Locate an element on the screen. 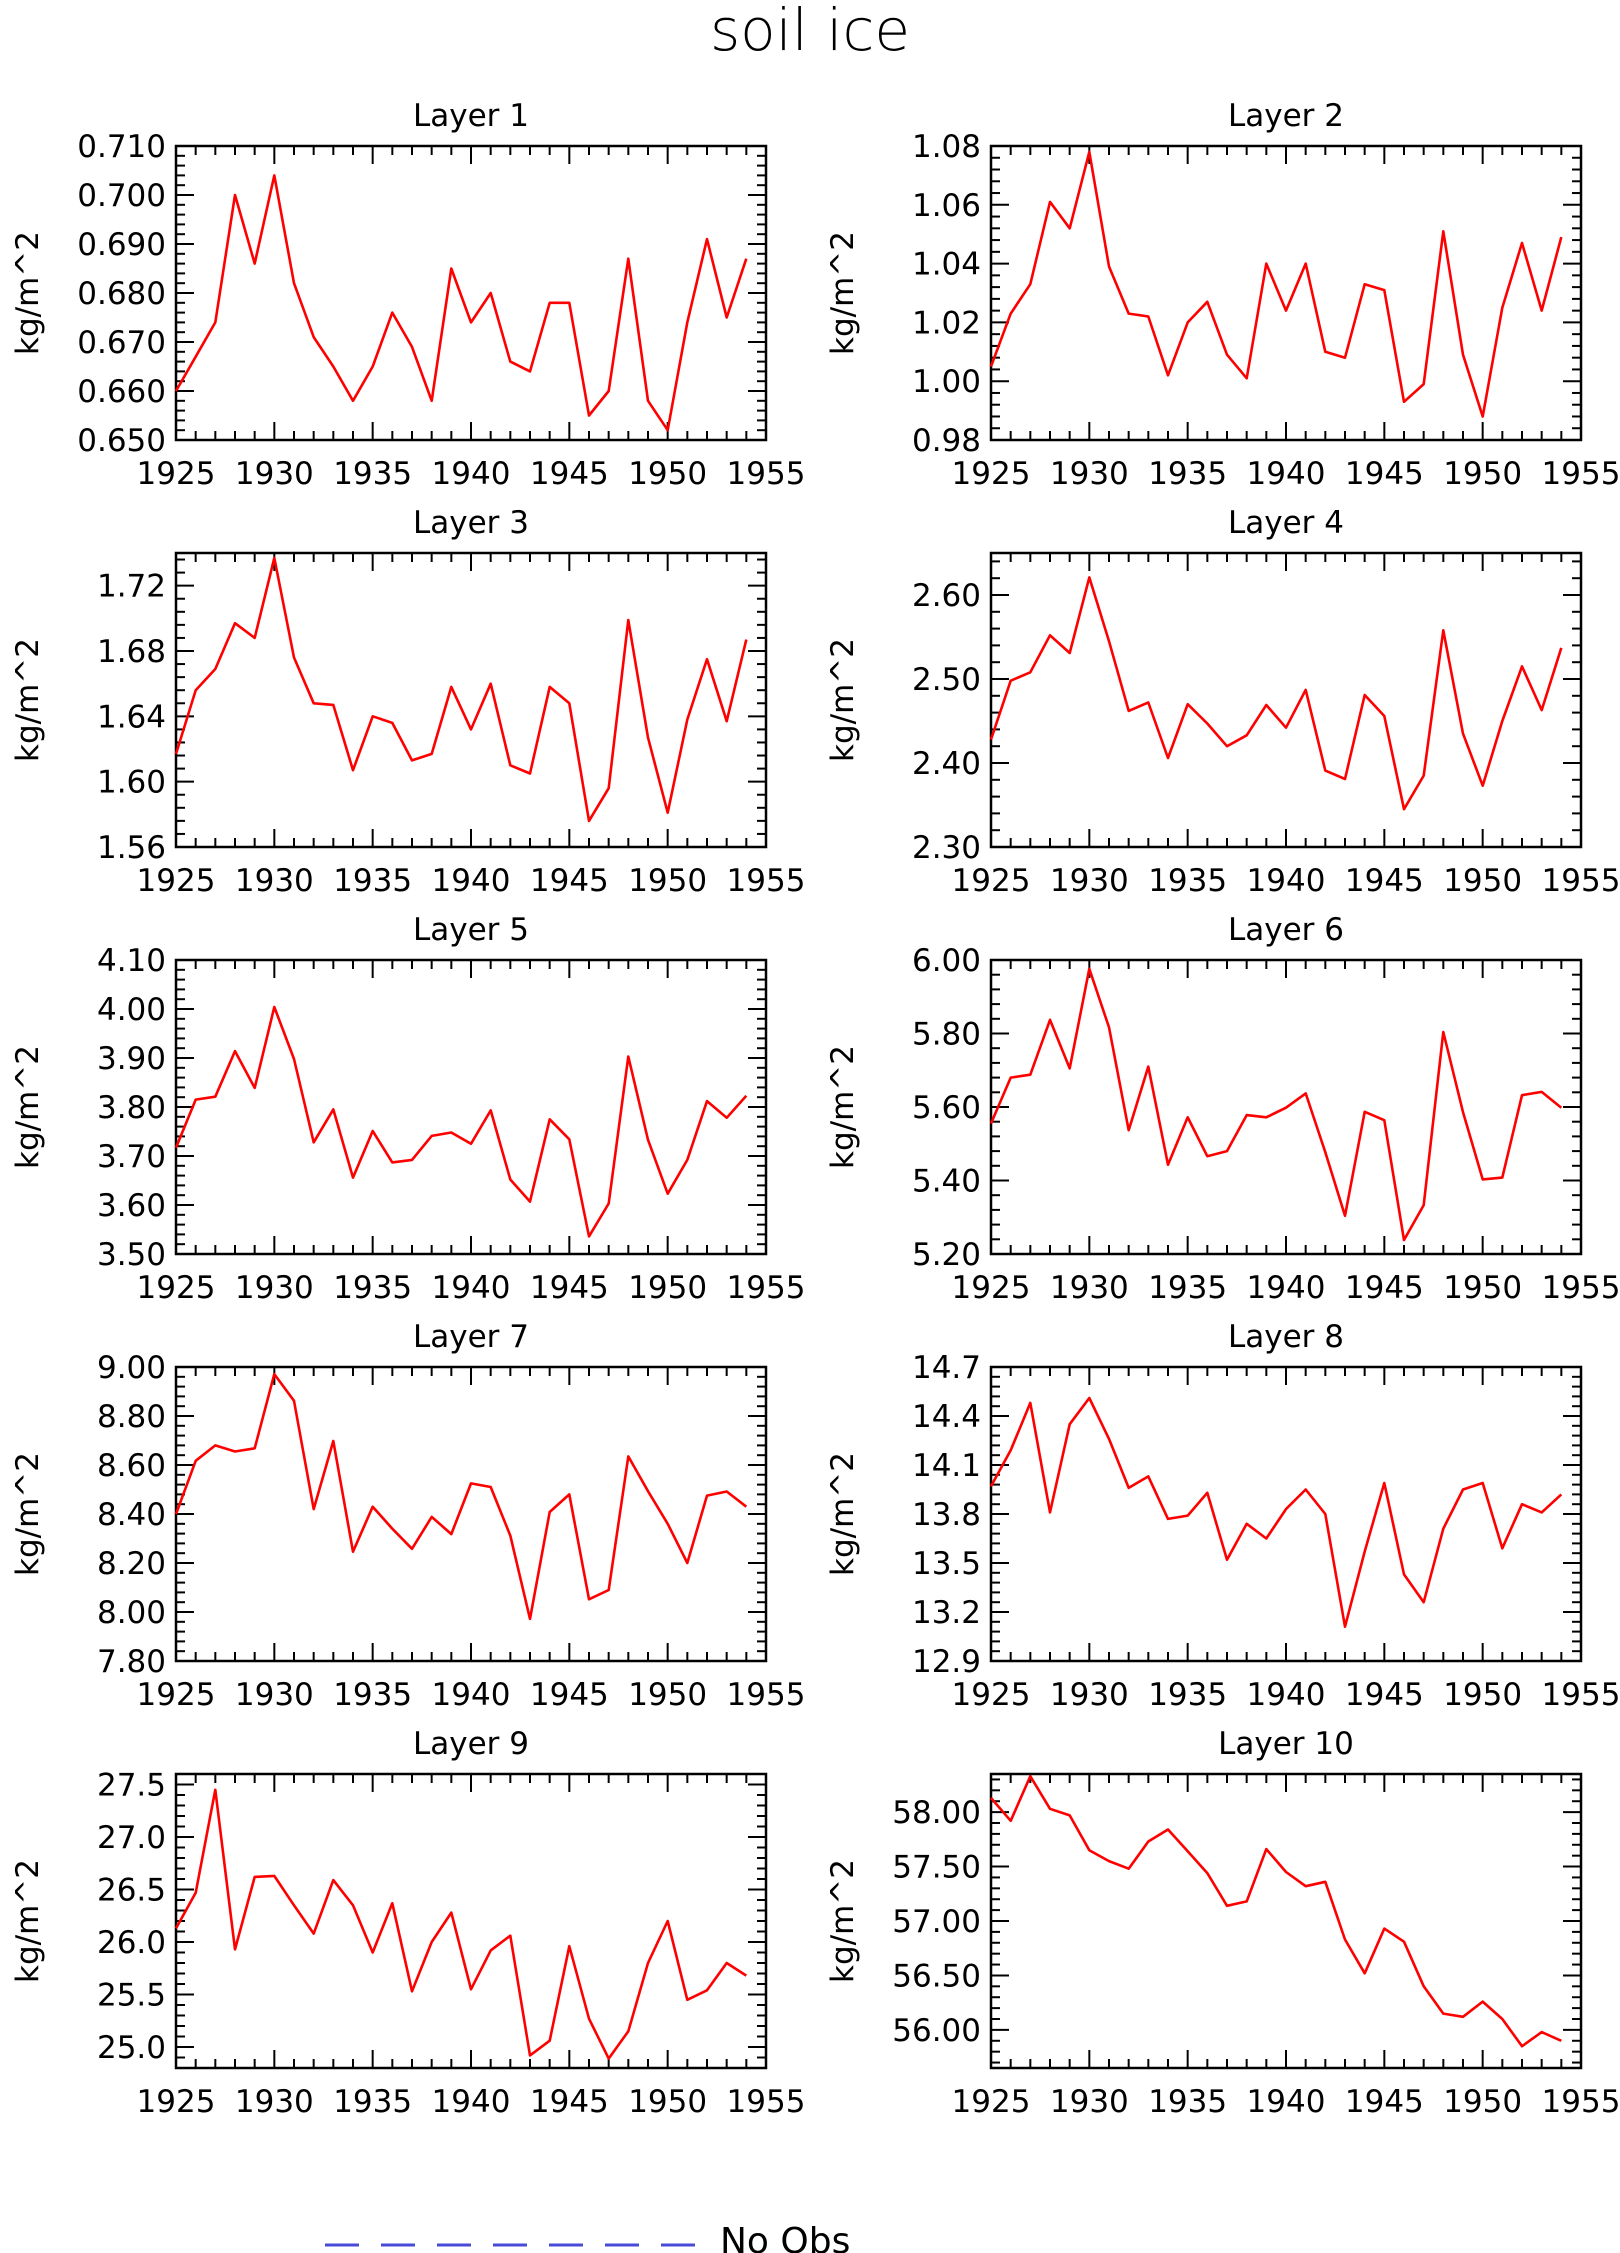 The height and width of the screenshot is (2253, 1620). y-tick-label: 13.2 is located at coordinates (946, 1613).